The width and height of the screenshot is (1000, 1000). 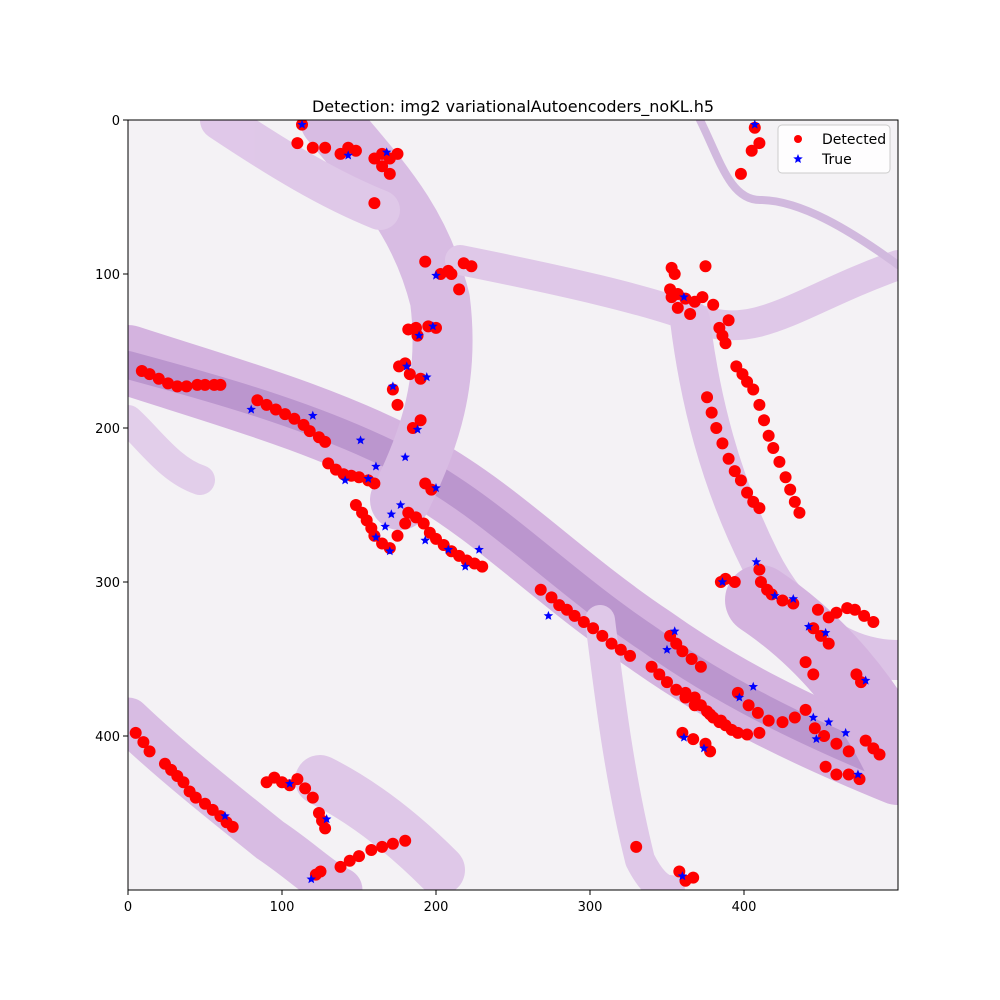 I want to click on x-tick-label: 200, so click(x=436, y=907).